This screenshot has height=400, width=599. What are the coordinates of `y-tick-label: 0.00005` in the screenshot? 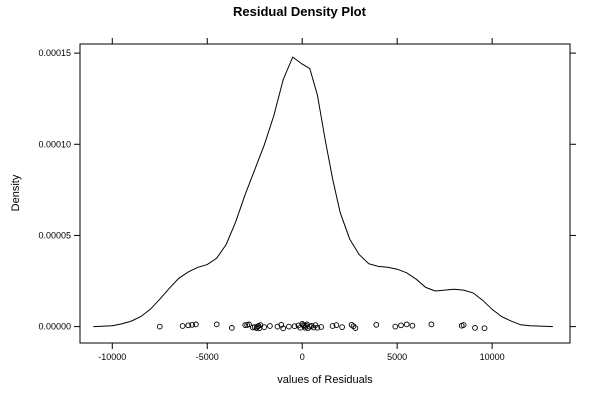 It's located at (54, 235).